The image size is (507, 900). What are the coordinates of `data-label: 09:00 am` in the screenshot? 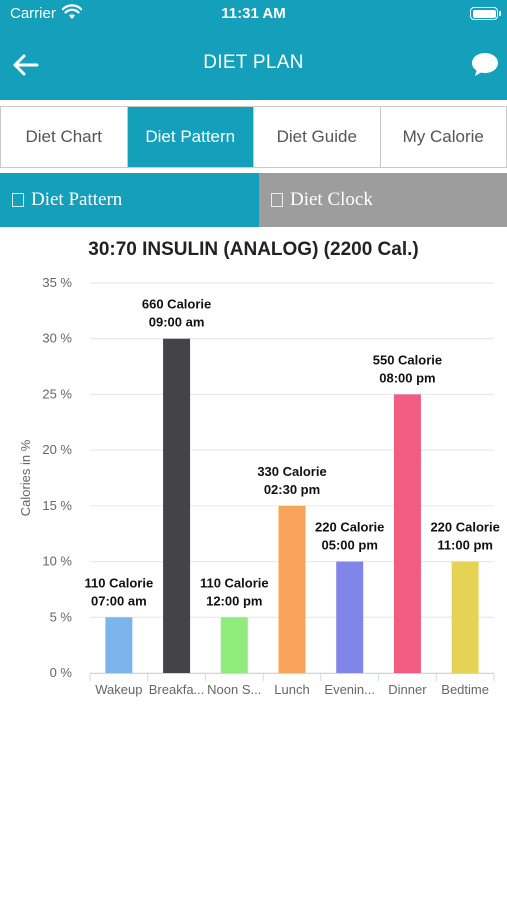 It's located at (177, 322).